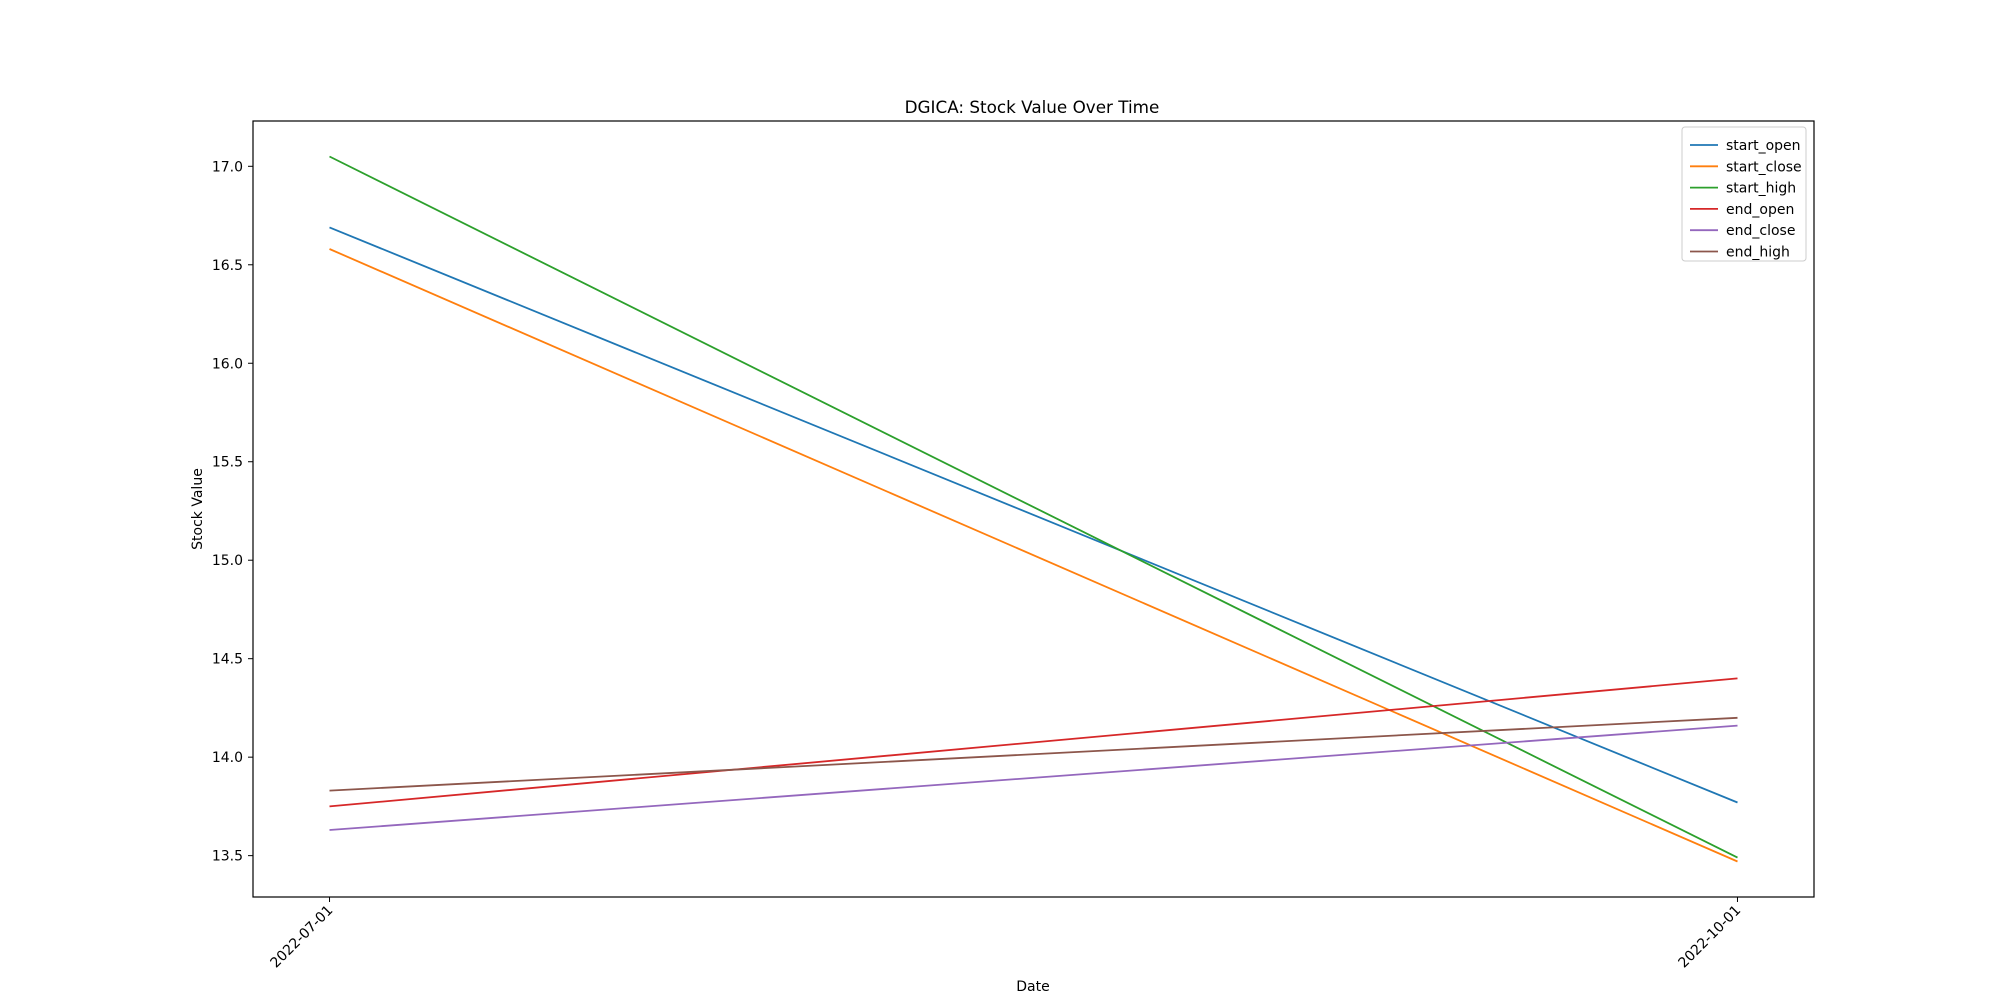 This screenshot has width=2000, height=1000. Describe the element at coordinates (227, 758) in the screenshot. I see `y-tick-label: 14.0` at that location.